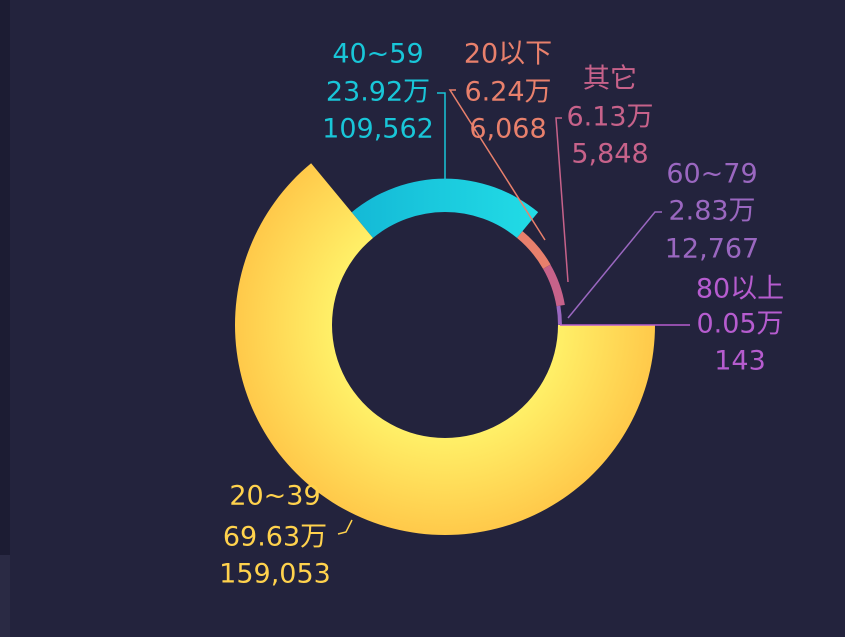 Image resolution: width=845 pixels, height=637 pixels. I want to click on label-name: 60~79, so click(711, 174).